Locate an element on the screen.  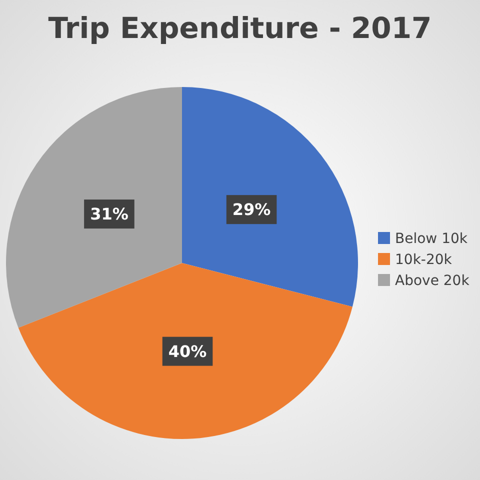
legend-label: 10k-20k is located at coordinates (424, 260).